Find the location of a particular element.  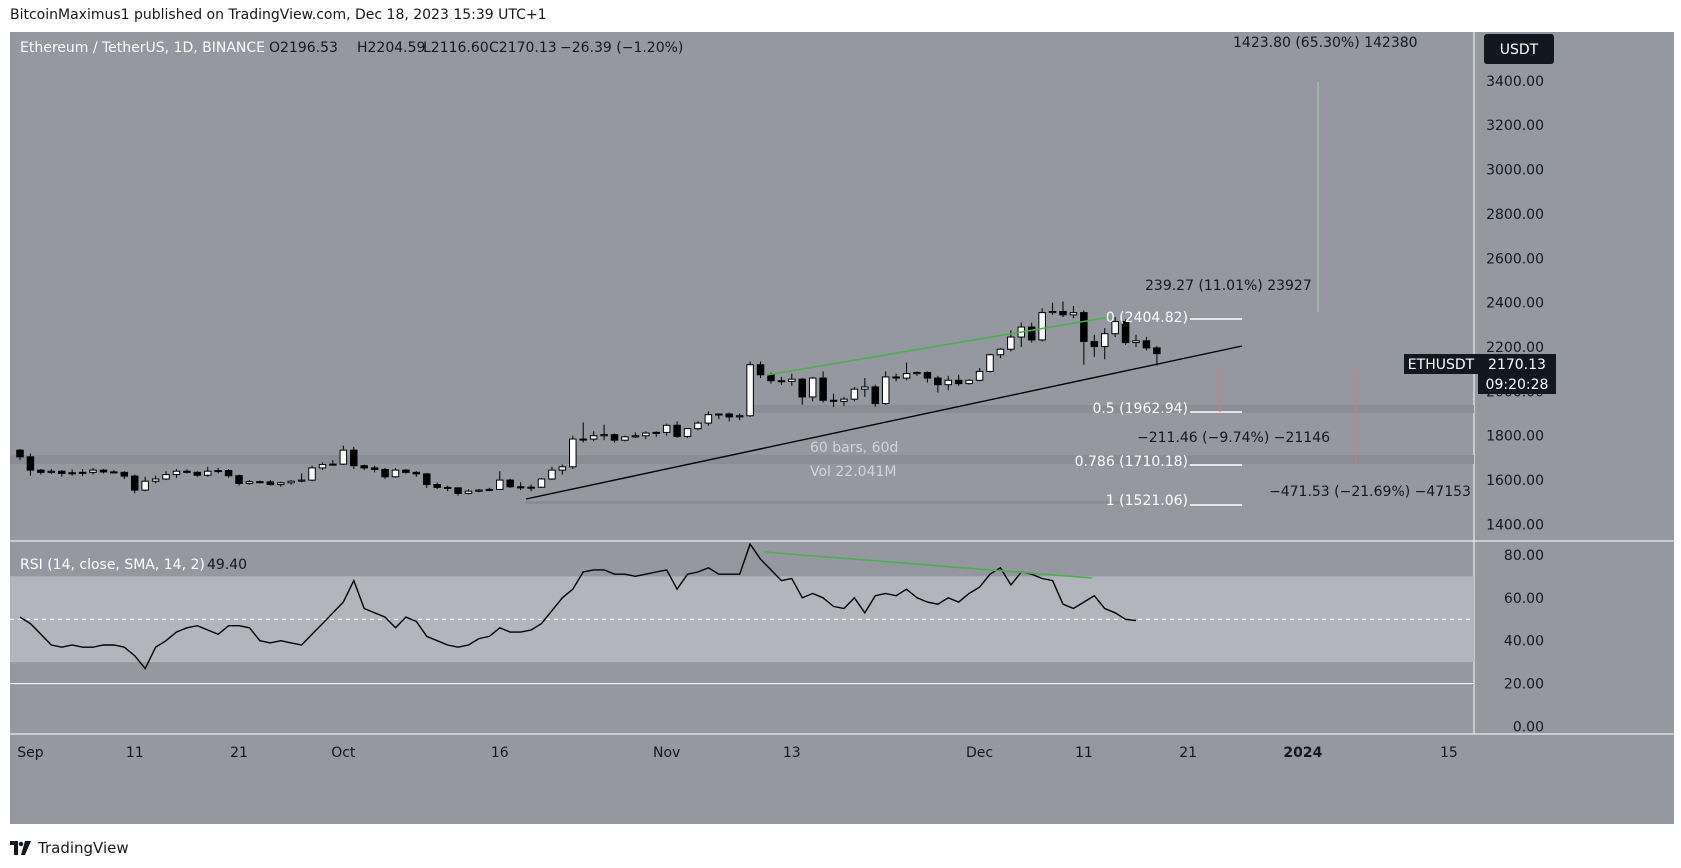

support-zone-1960 is located at coordinates (1110, 409).